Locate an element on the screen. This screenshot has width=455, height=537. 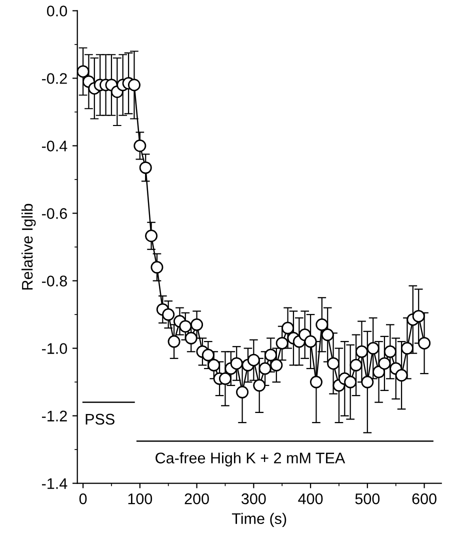
y-tick-label: -0.8 is located at coordinates (54, 281).